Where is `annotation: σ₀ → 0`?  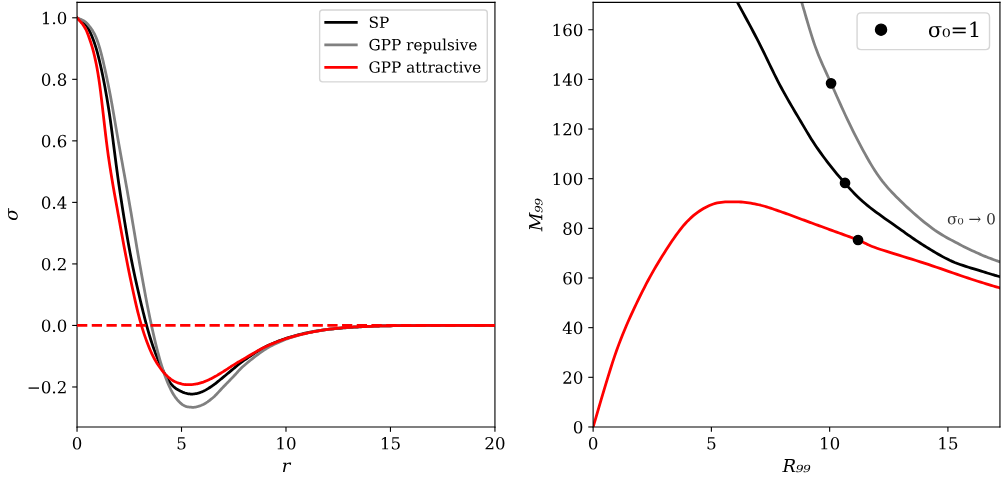 annotation: σ₀ → 0 is located at coordinates (971, 218).